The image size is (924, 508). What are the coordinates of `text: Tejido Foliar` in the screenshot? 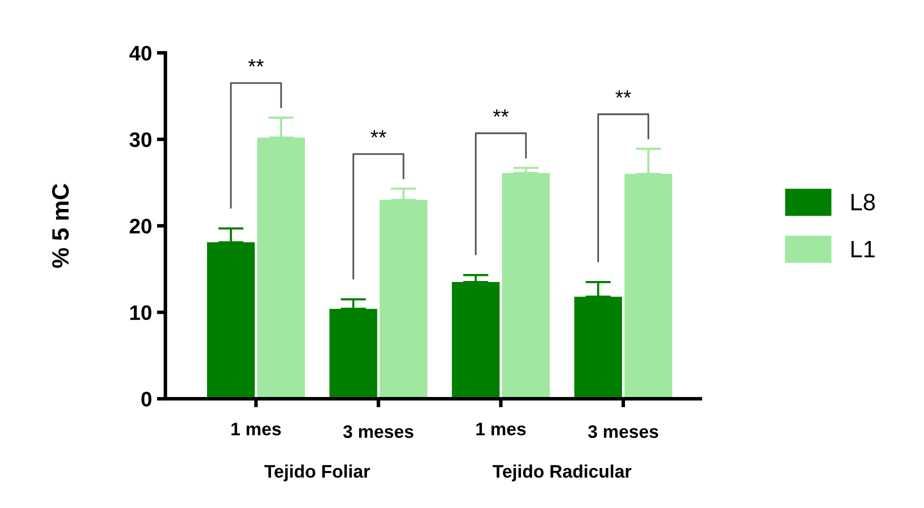 It's located at (317, 473).